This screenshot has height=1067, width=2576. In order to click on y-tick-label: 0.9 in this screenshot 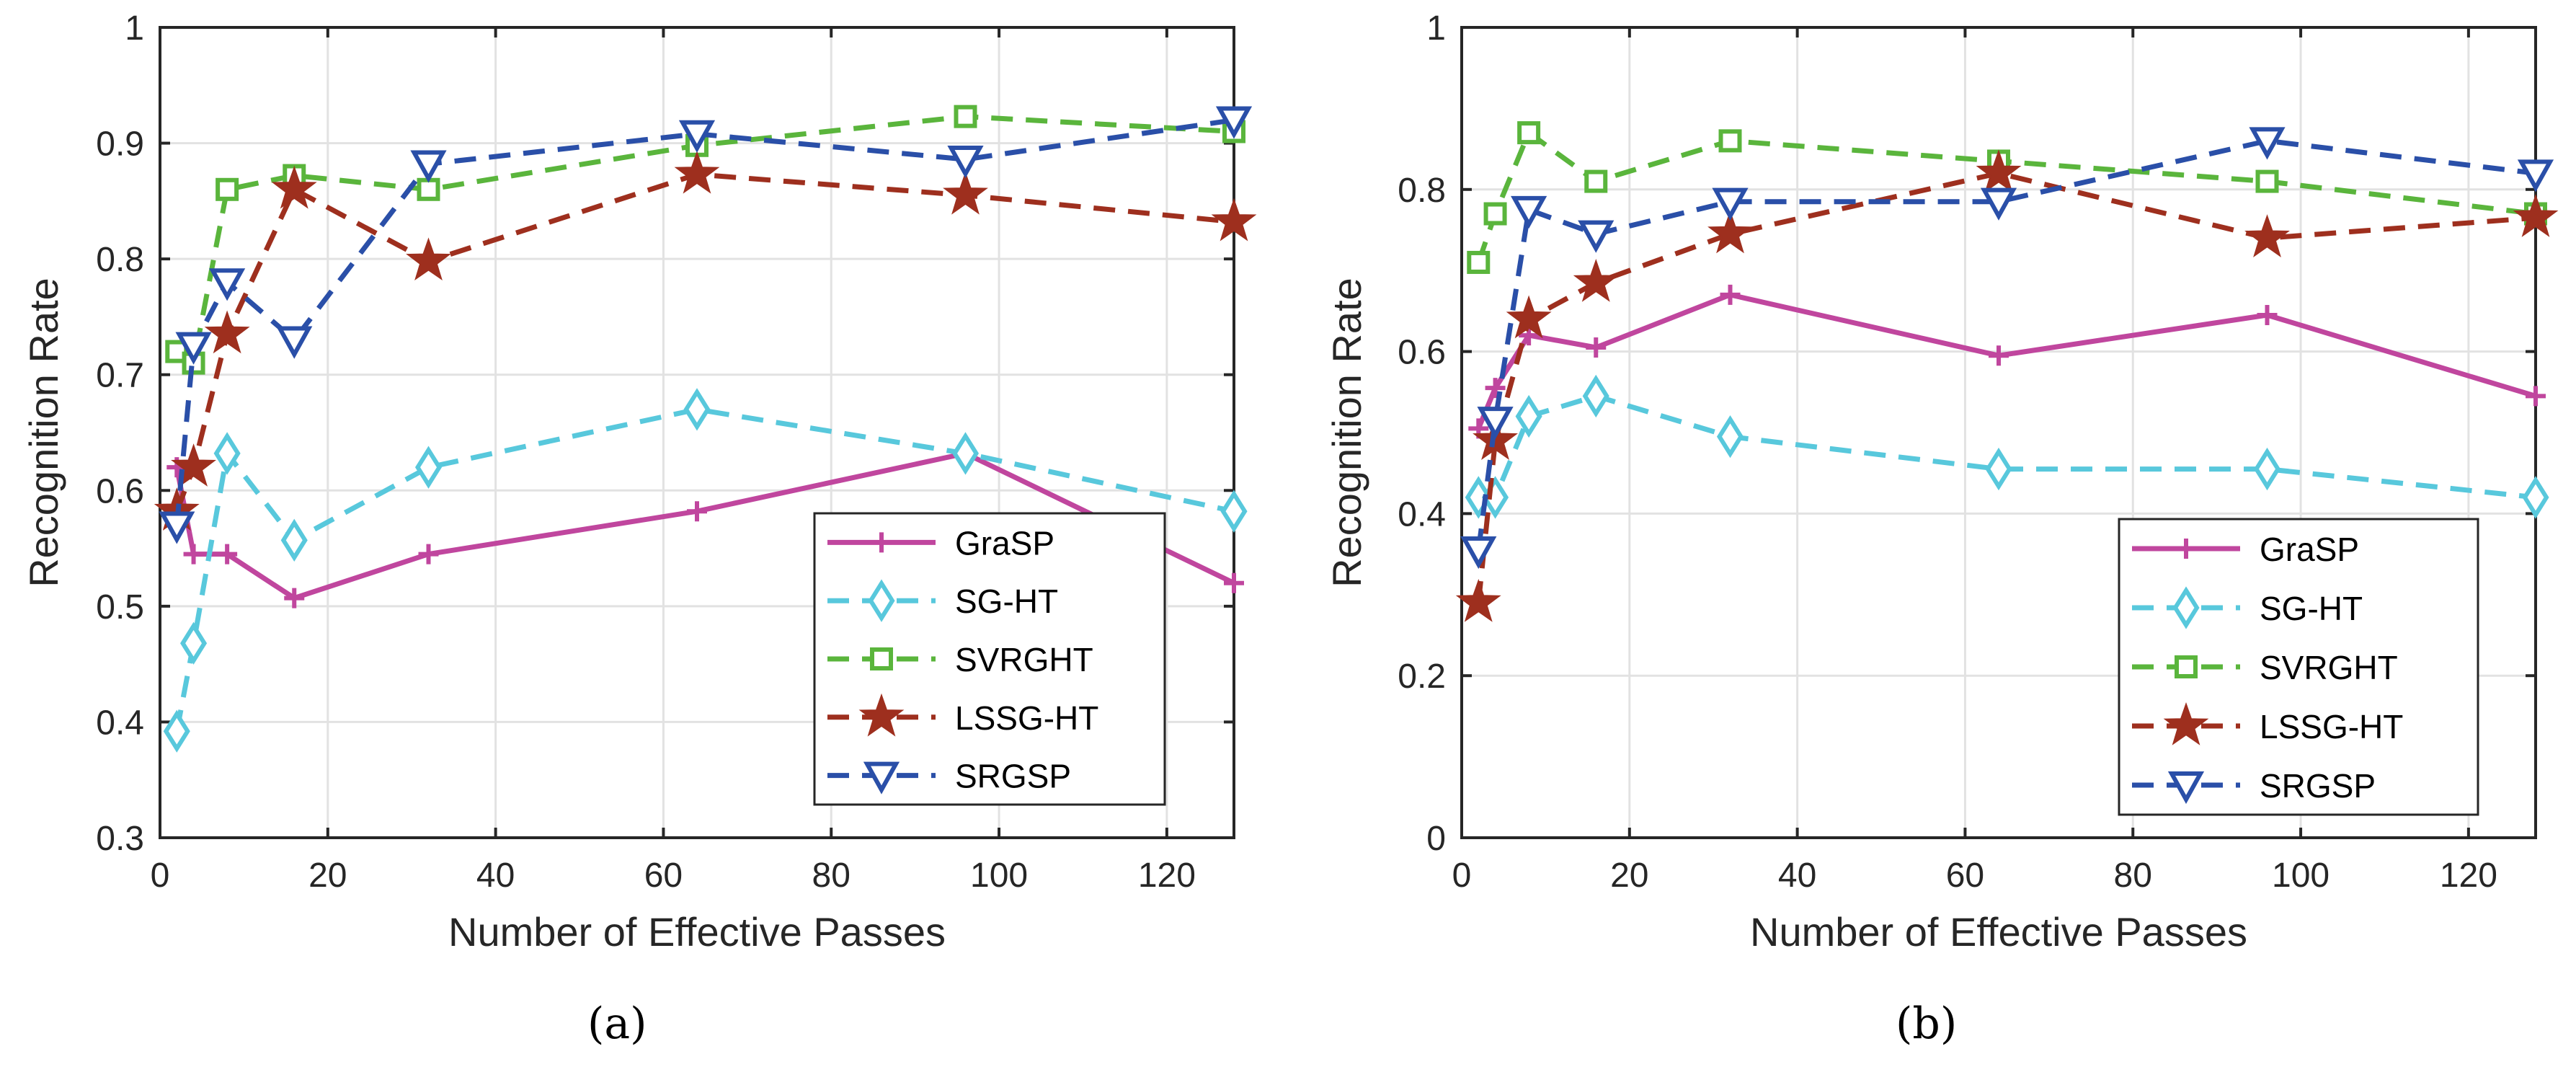, I will do `click(120, 144)`.